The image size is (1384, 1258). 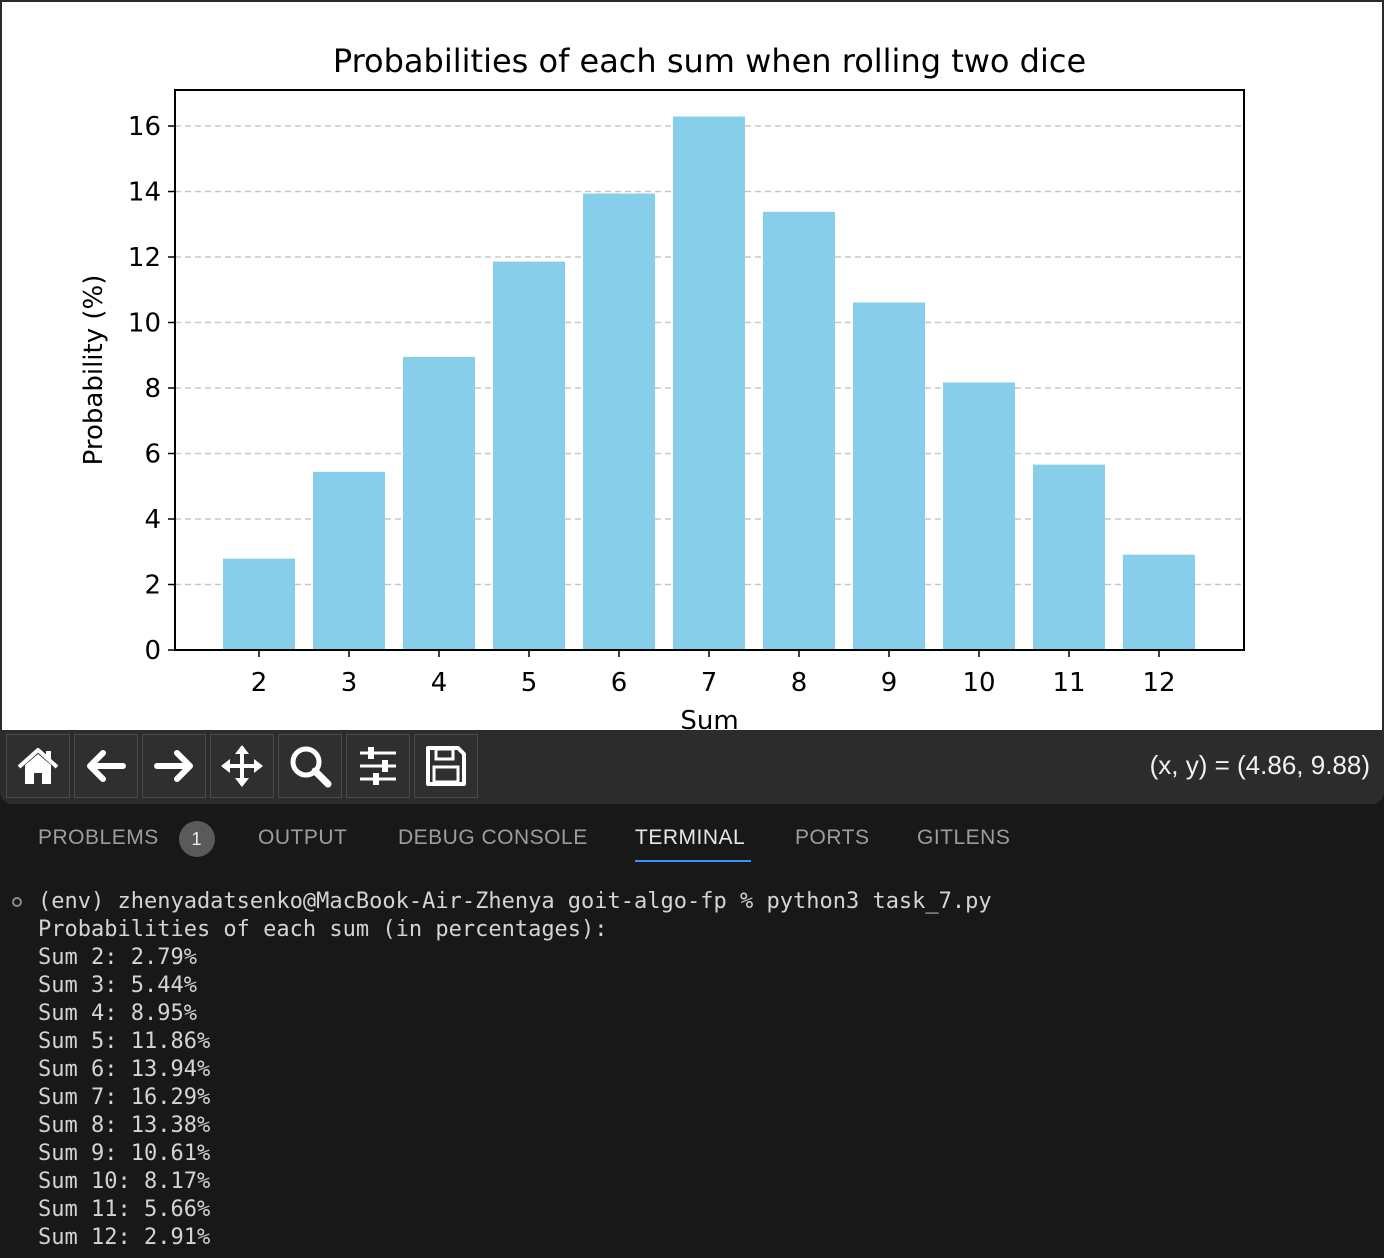 What do you see at coordinates (124, 1153) in the screenshot?
I see `terminal-line: Sum 9: 10.61%` at bounding box center [124, 1153].